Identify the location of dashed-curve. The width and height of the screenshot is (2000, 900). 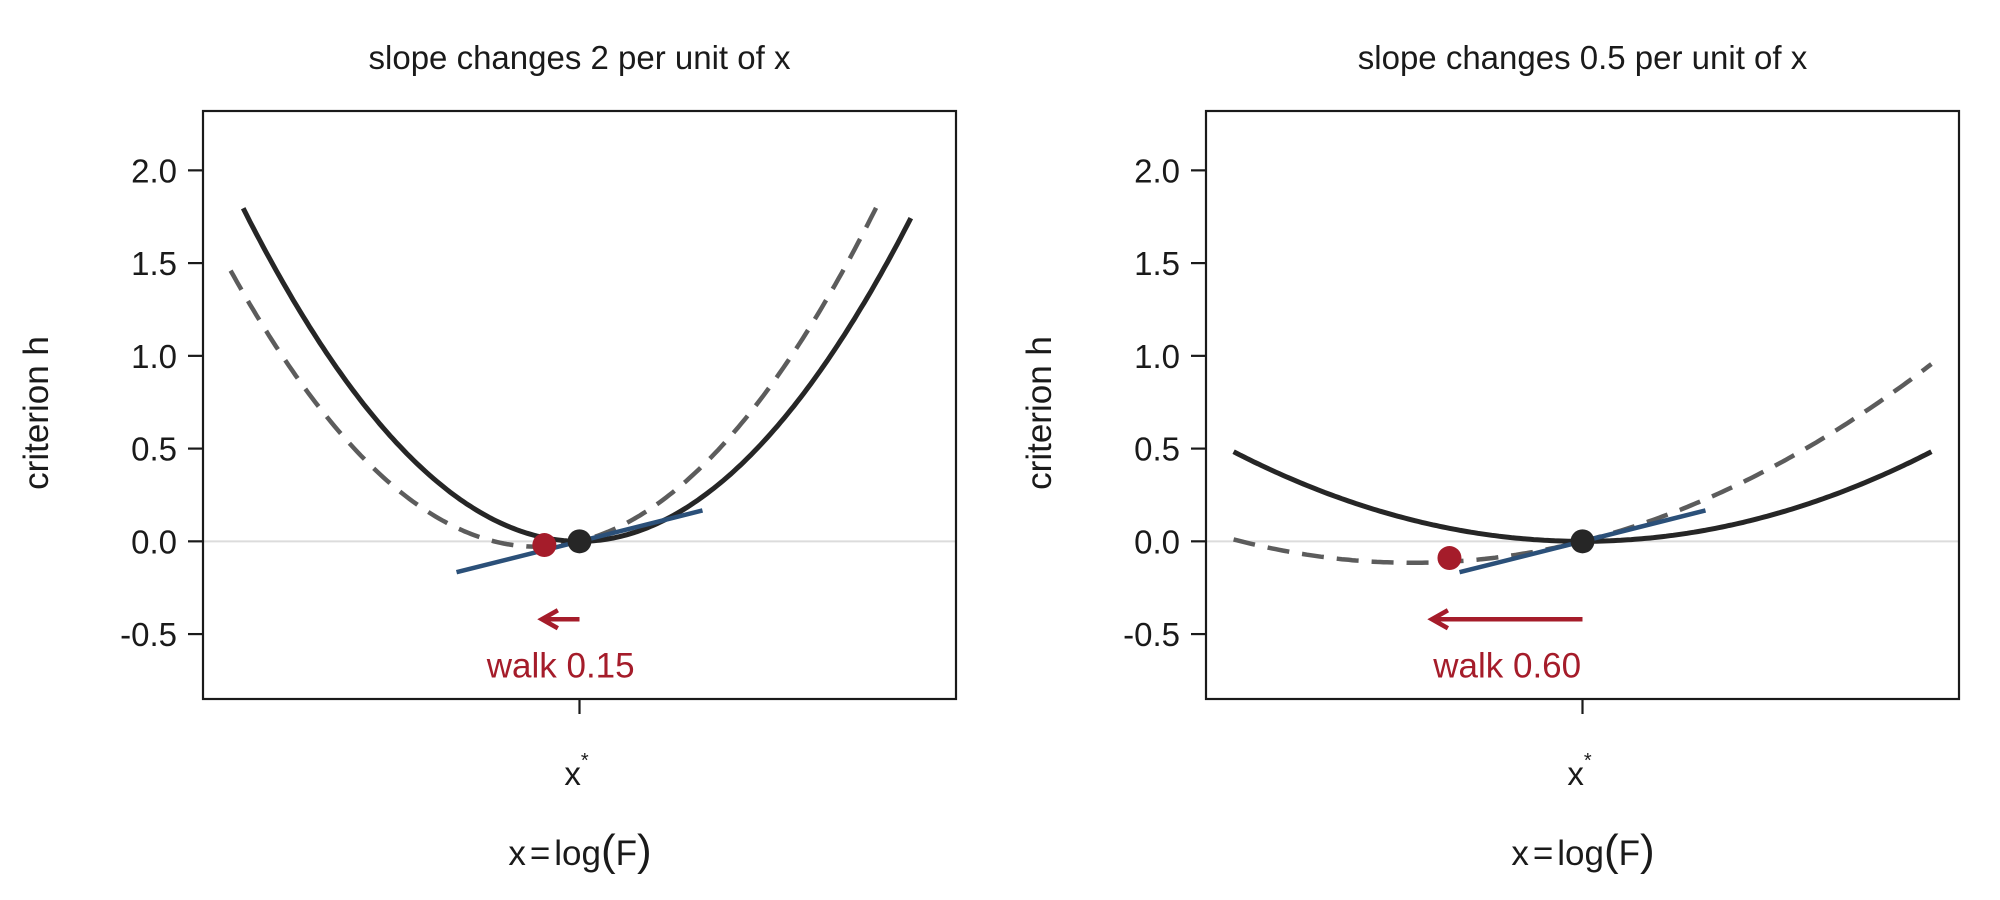
(555, 373).